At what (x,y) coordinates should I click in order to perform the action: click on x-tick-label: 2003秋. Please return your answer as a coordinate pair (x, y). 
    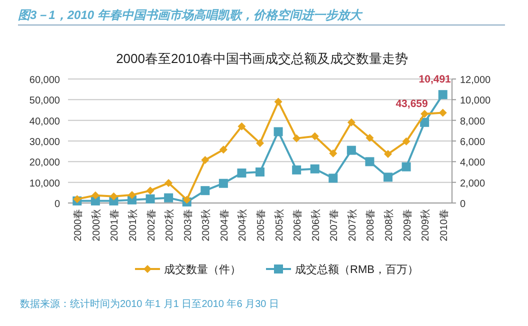
    Looking at the image, I should click on (206, 225).